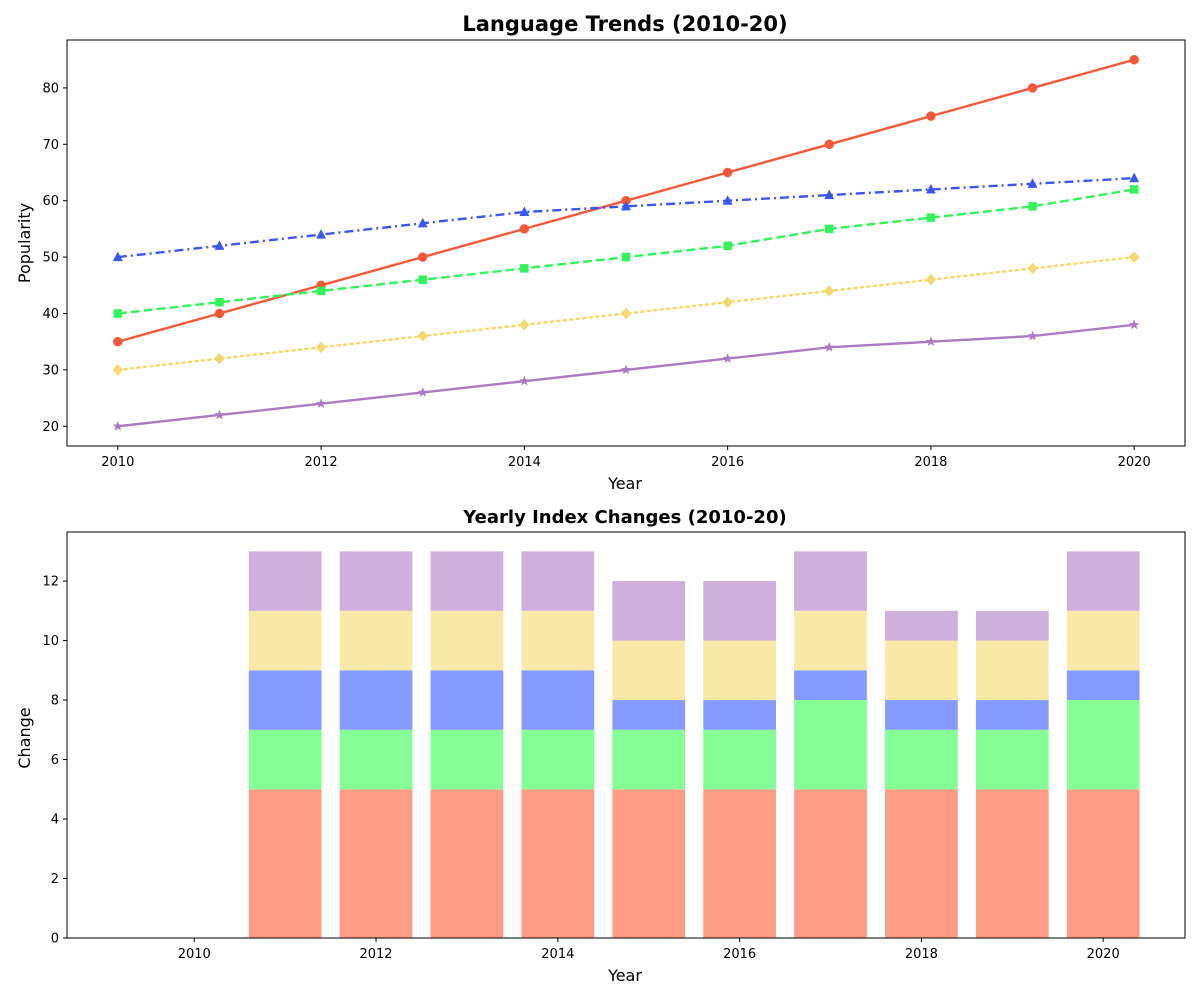 Image resolution: width=1200 pixels, height=1000 pixels. Describe the element at coordinates (50, 582) in the screenshot. I see `bar-chart-y-tick-label: 12` at that location.